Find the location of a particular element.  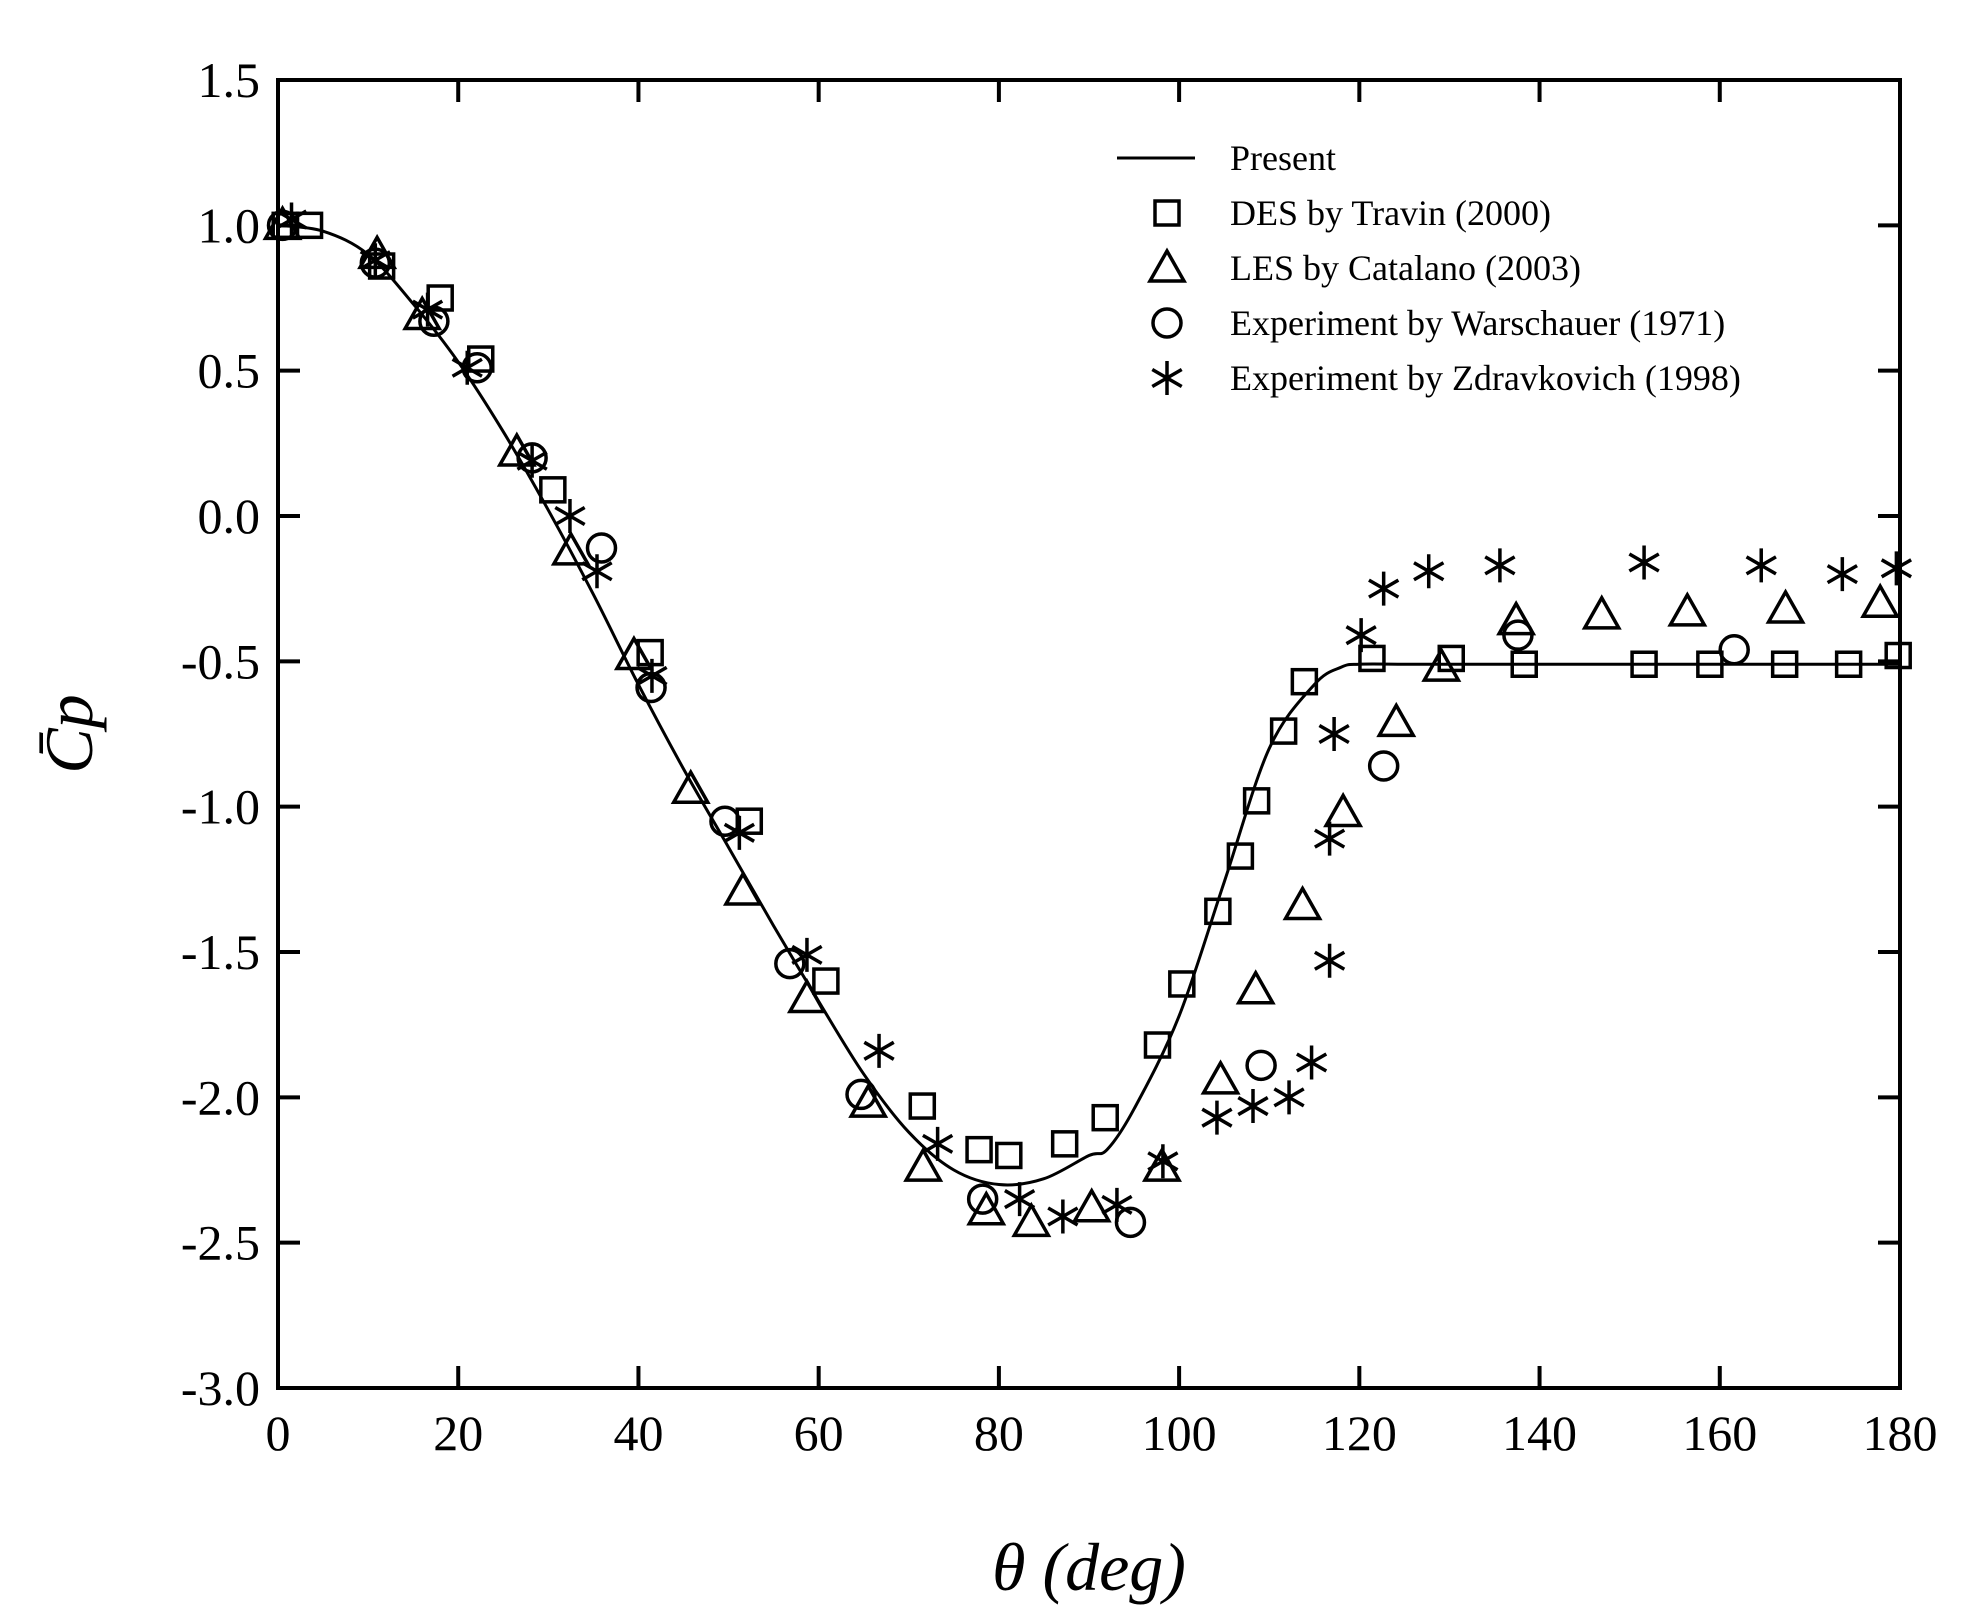

y-tick-label: -2.5 is located at coordinates (220, 1243).